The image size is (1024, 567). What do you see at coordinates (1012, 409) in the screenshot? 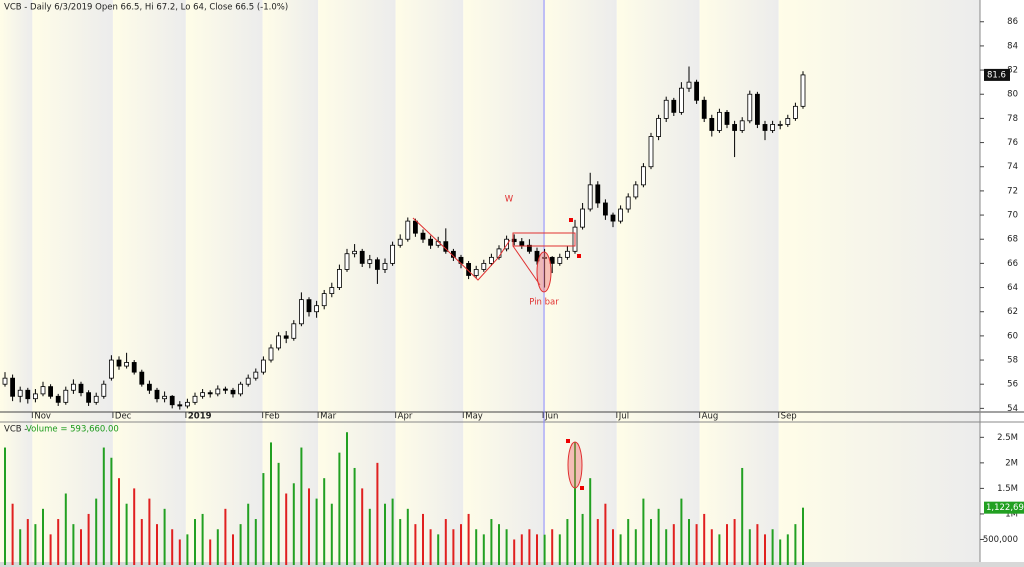
I see `y-tick-label: 54` at bounding box center [1012, 409].